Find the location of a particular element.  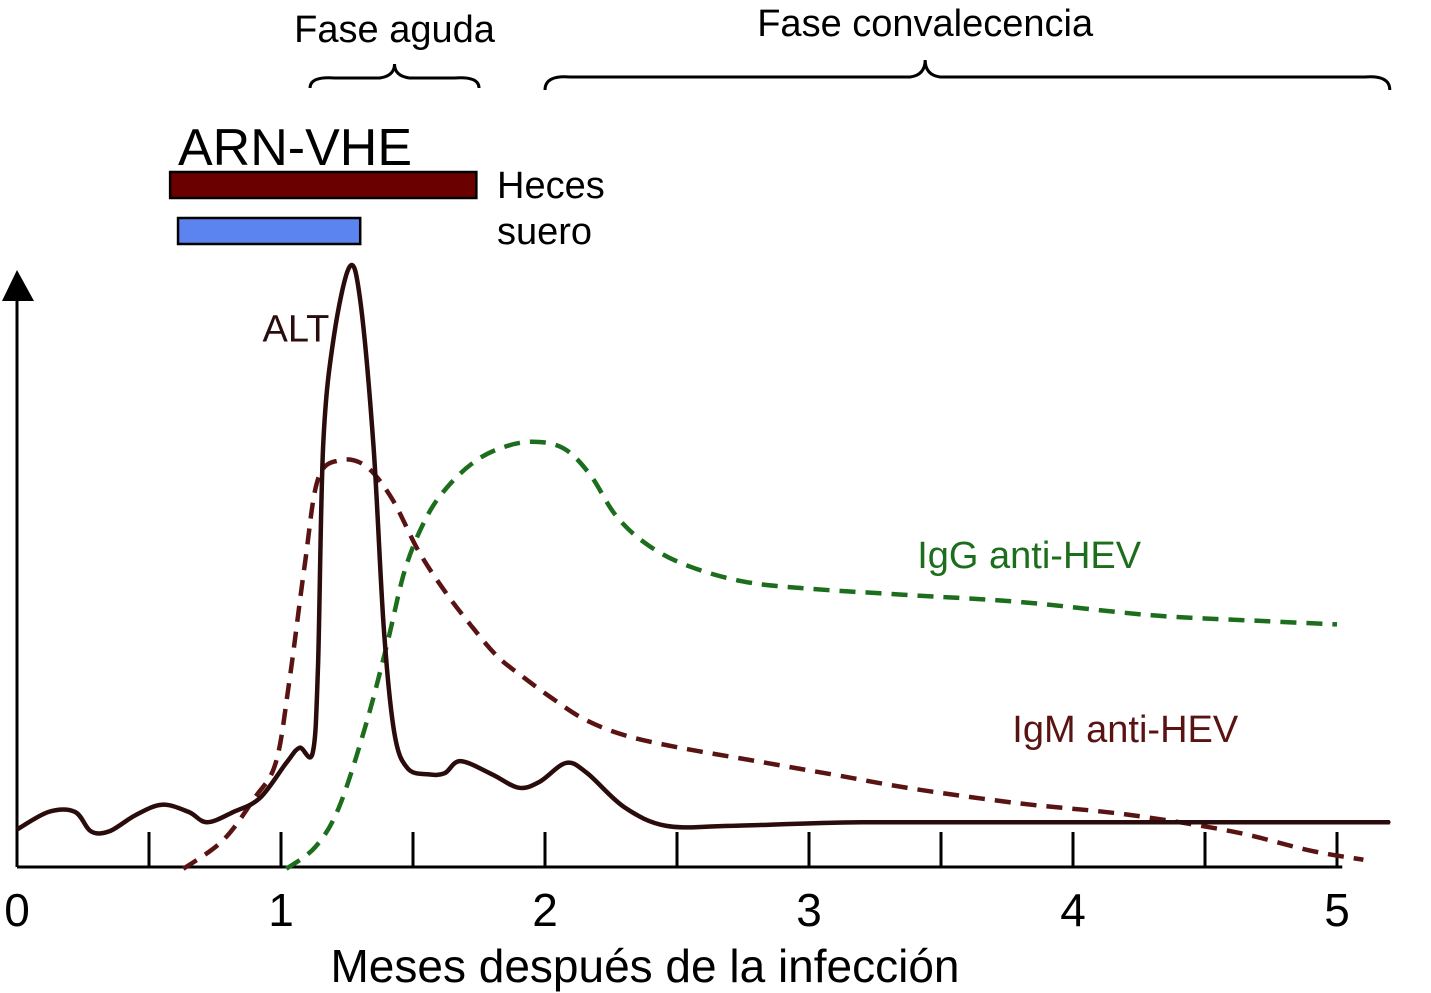

series-label-igm-anti-hev: IgM anti-HEV is located at coordinates (1125, 730).